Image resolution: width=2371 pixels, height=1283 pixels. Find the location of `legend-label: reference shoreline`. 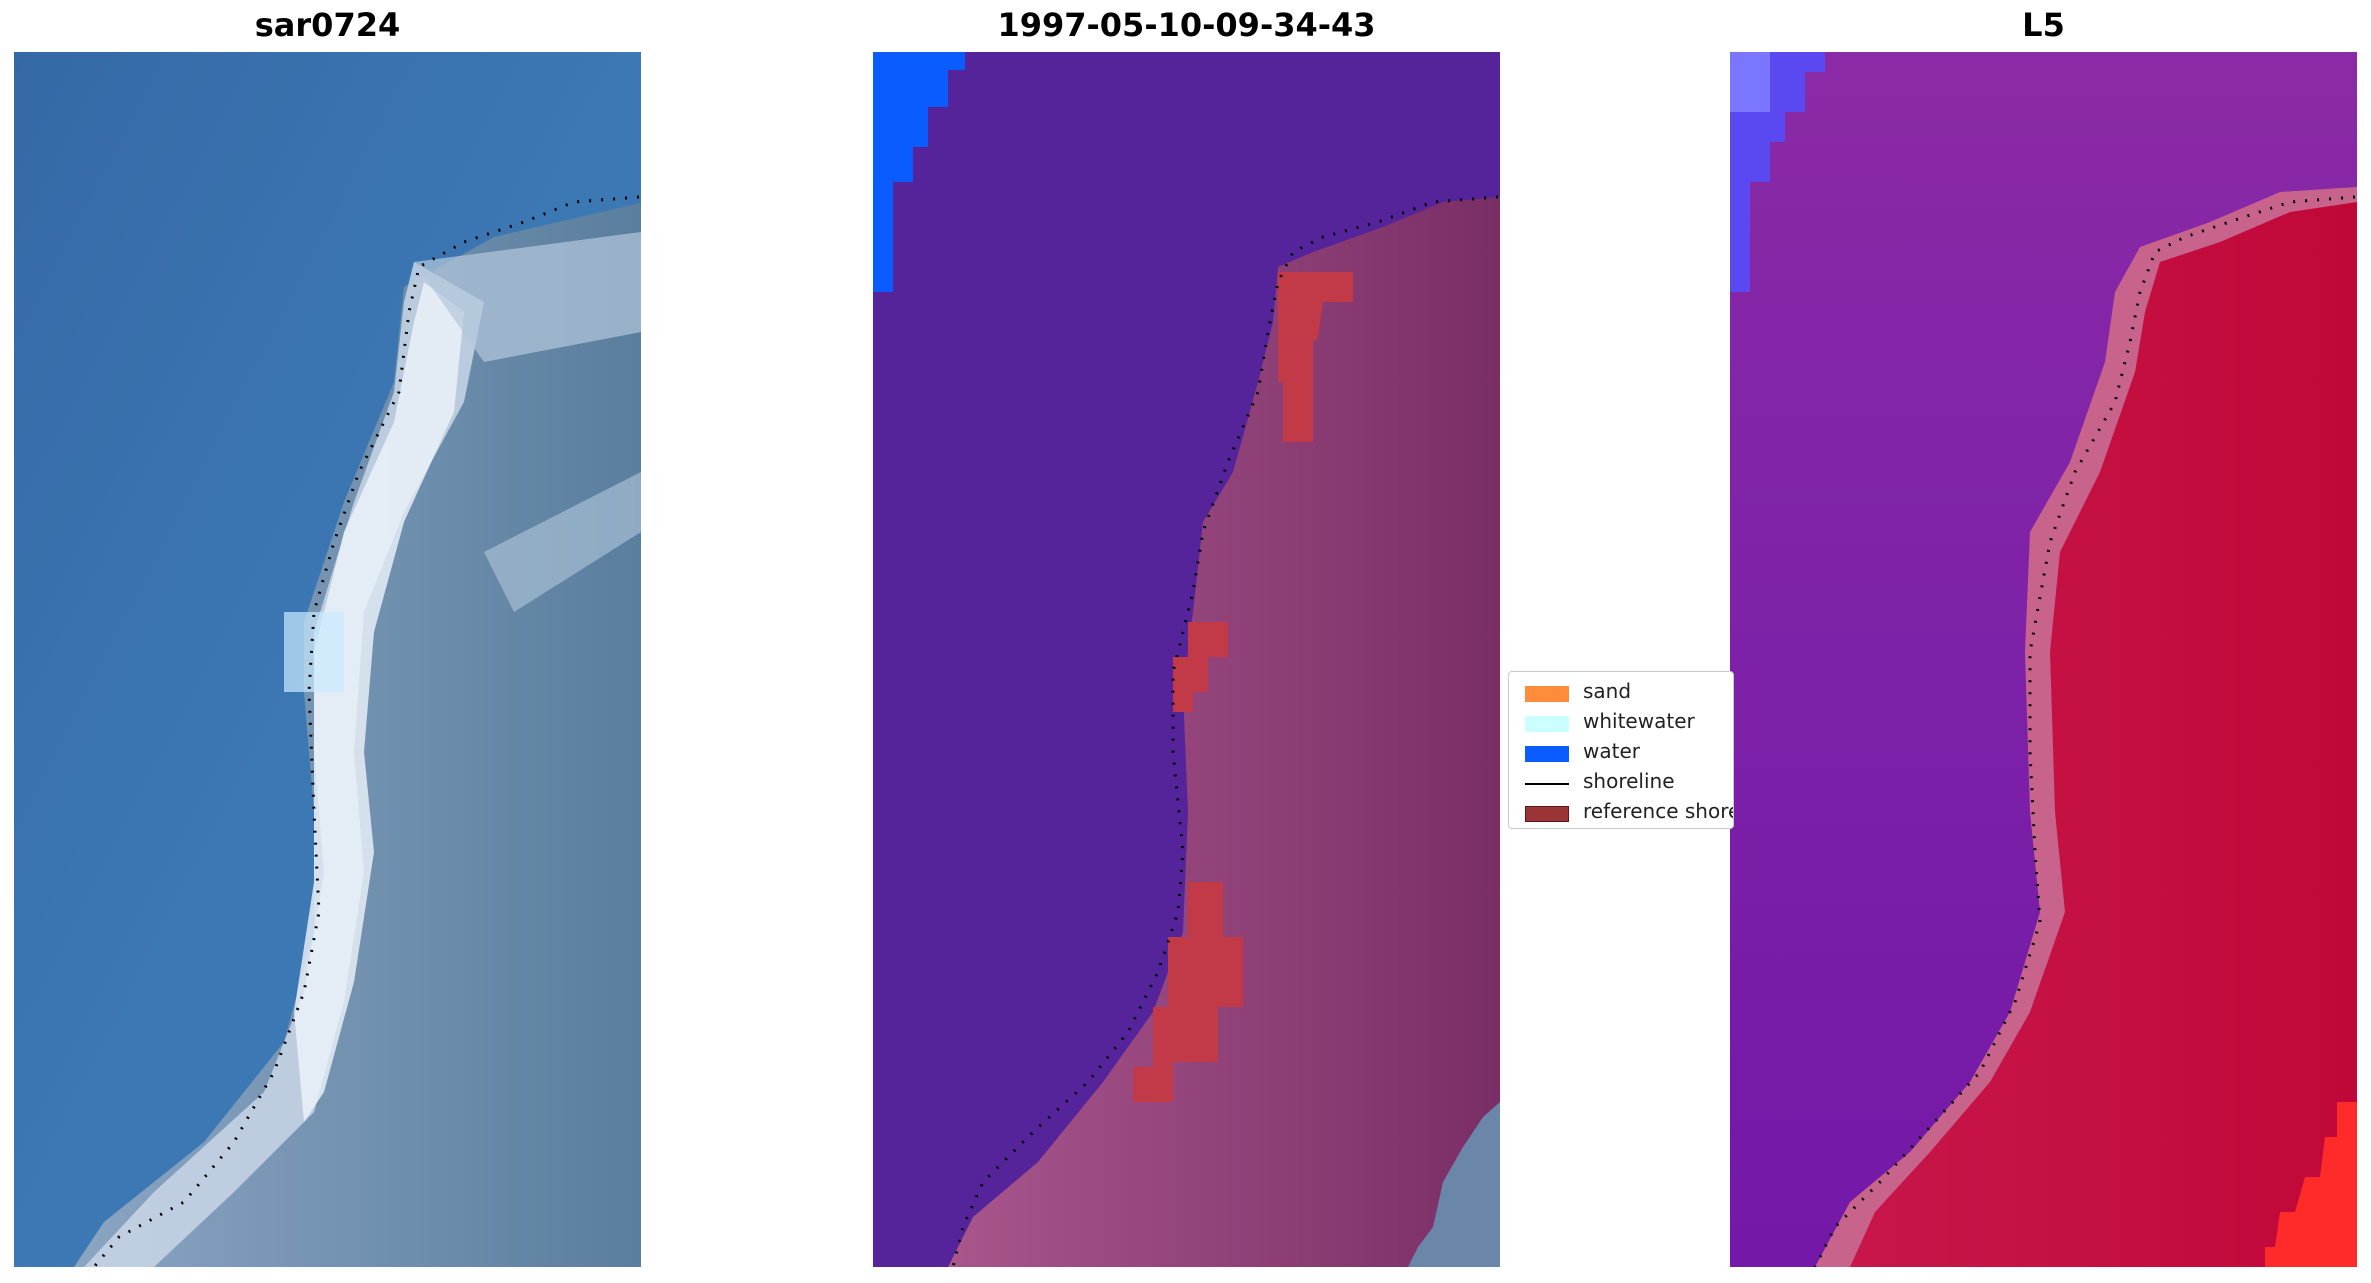

legend-label: reference shoreline is located at coordinates (1658, 811).